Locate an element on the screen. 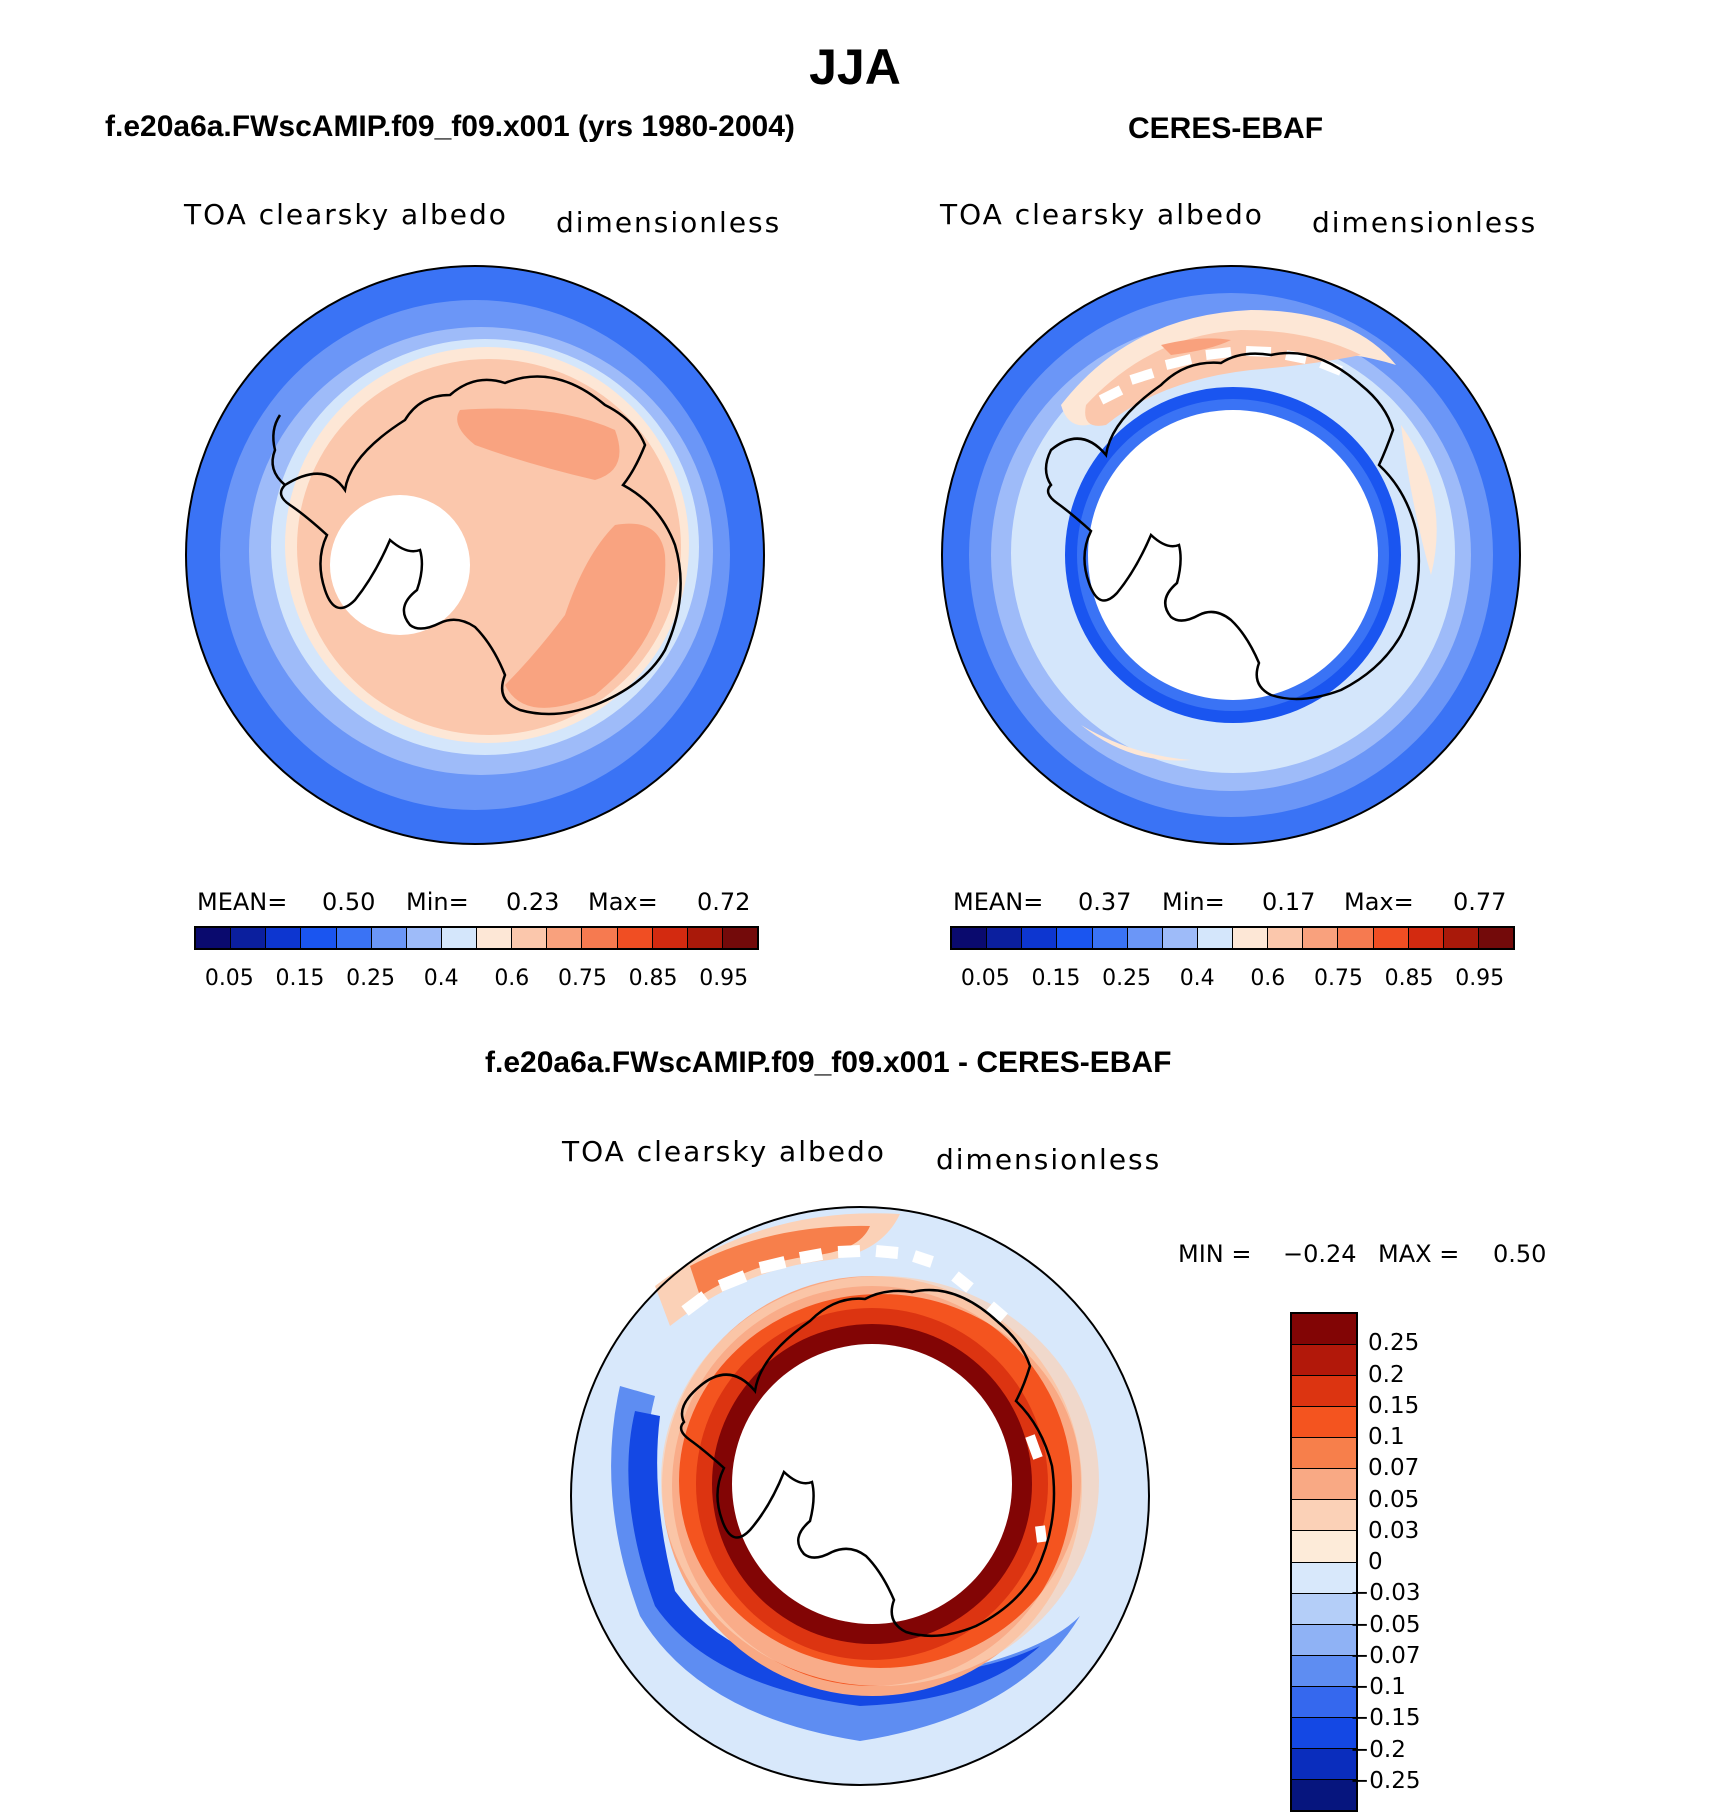  diff-colorbar is located at coordinates (1324, 1562).